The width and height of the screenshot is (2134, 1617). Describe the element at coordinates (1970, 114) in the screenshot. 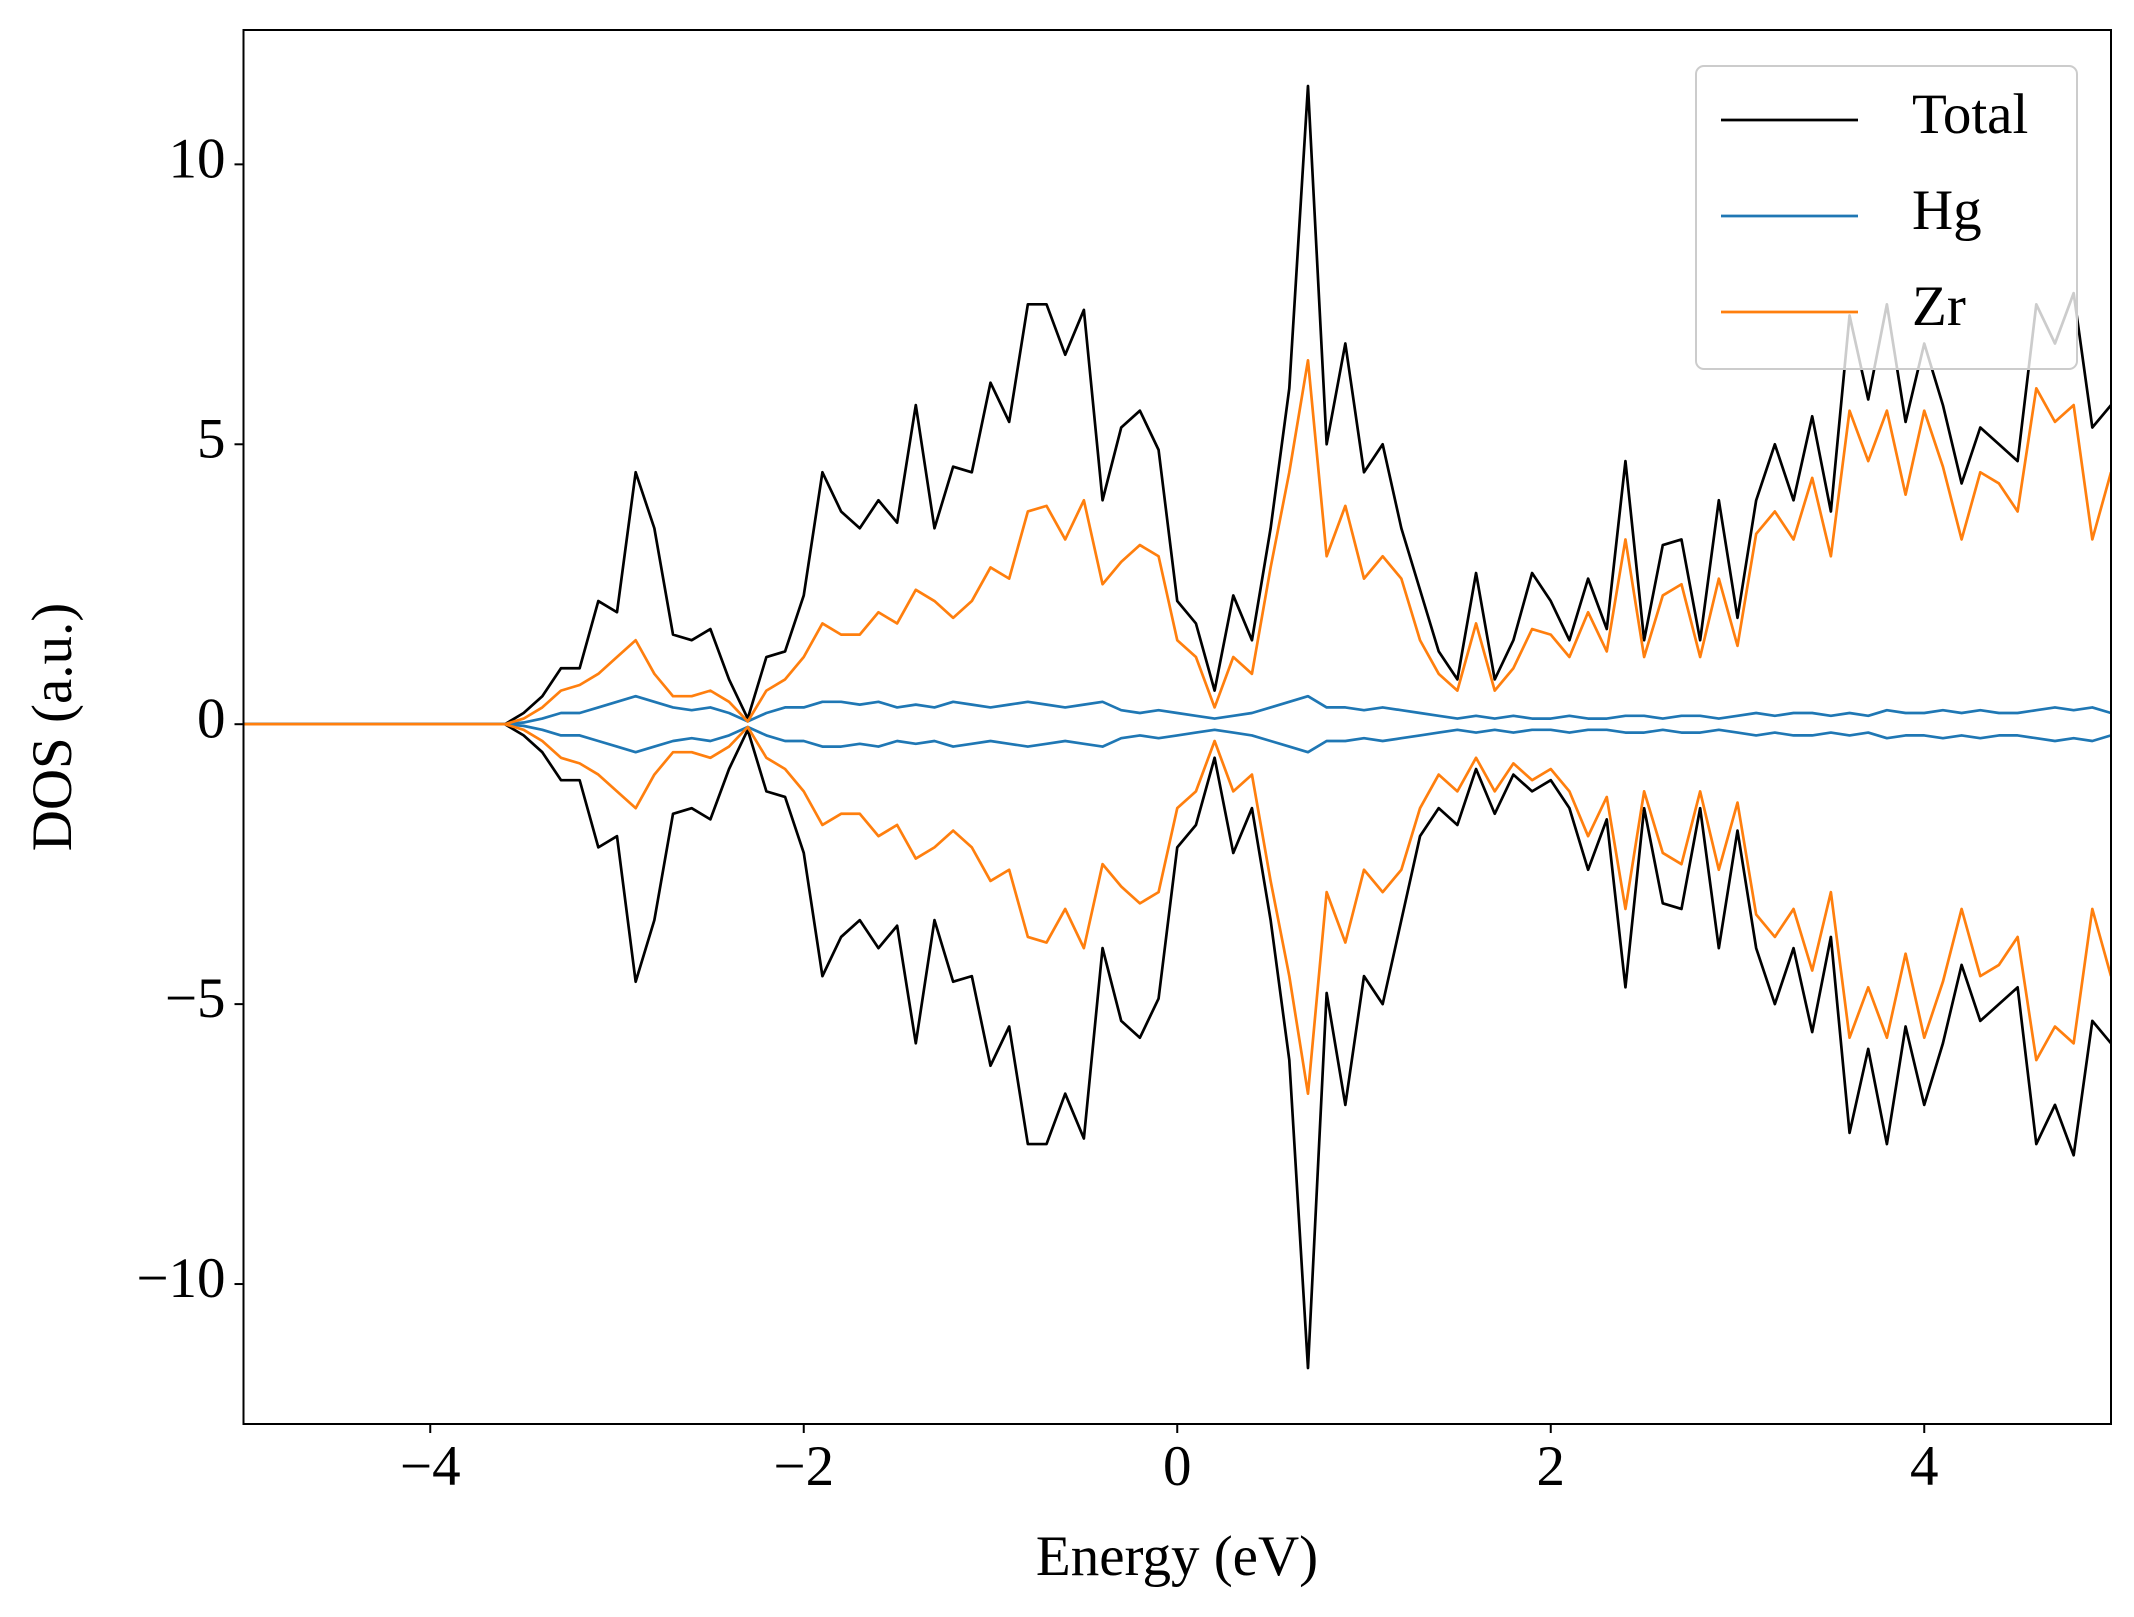

I see `legend-label: Total` at that location.